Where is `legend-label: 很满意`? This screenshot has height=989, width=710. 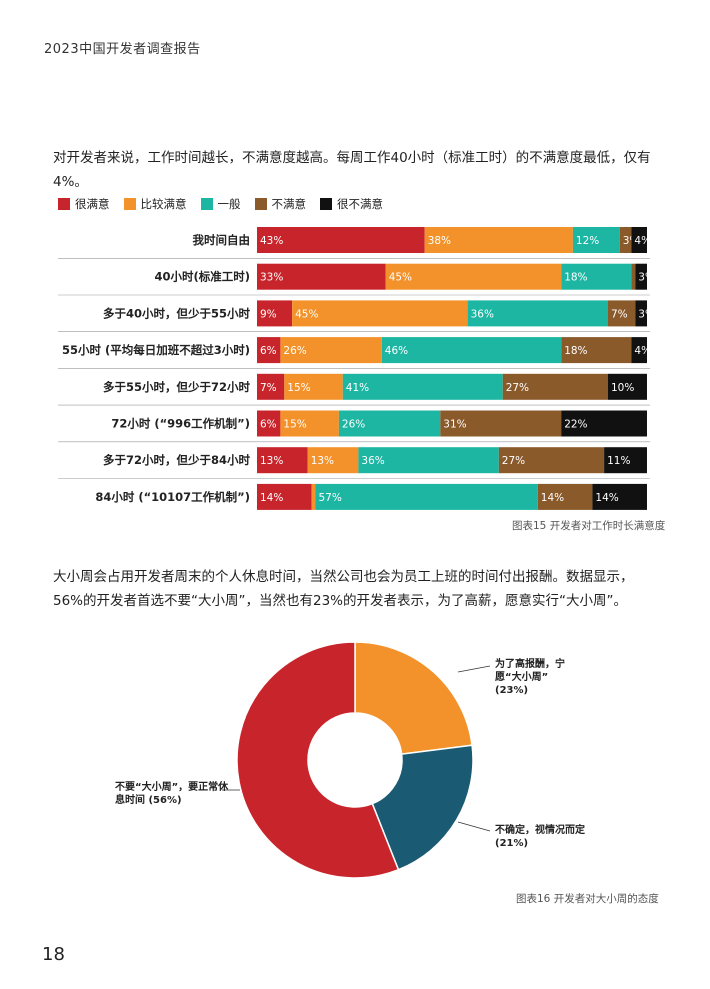 legend-label: 很满意 is located at coordinates (92, 204).